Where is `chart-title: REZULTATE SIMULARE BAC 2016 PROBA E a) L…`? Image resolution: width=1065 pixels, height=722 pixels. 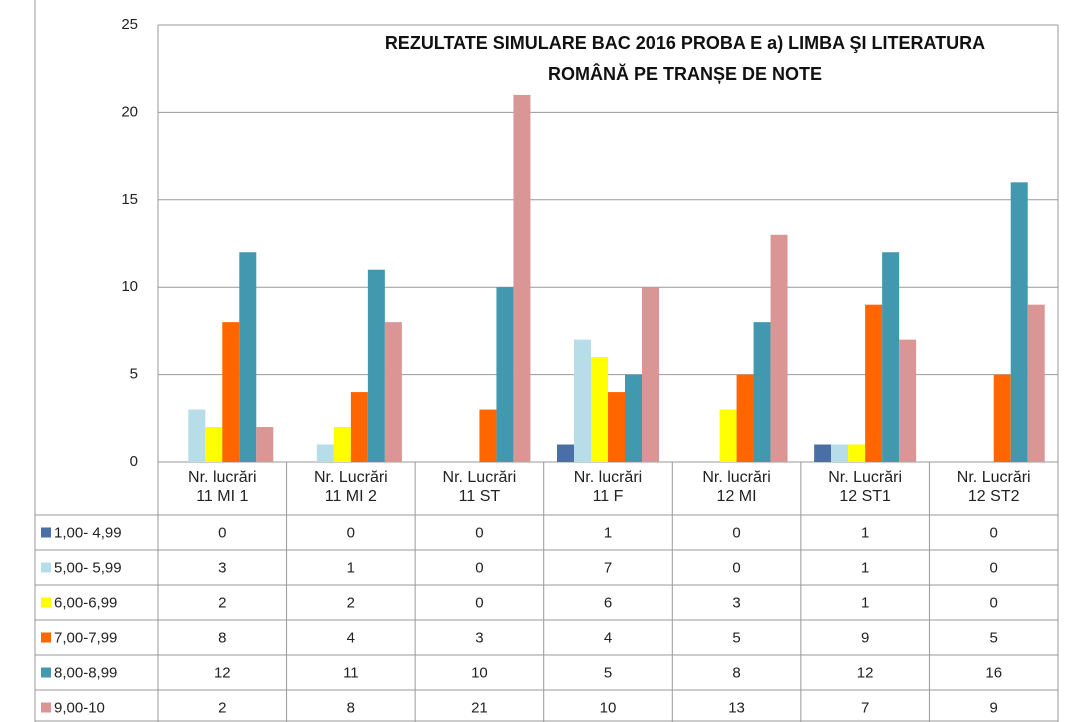 chart-title: REZULTATE SIMULARE BAC 2016 PROBA E a) L… is located at coordinates (685, 58).